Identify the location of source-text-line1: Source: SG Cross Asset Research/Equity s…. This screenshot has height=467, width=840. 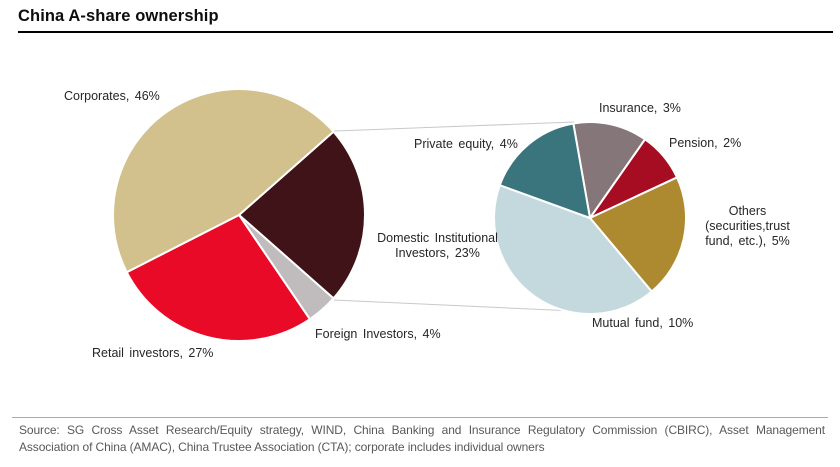
(422, 430).